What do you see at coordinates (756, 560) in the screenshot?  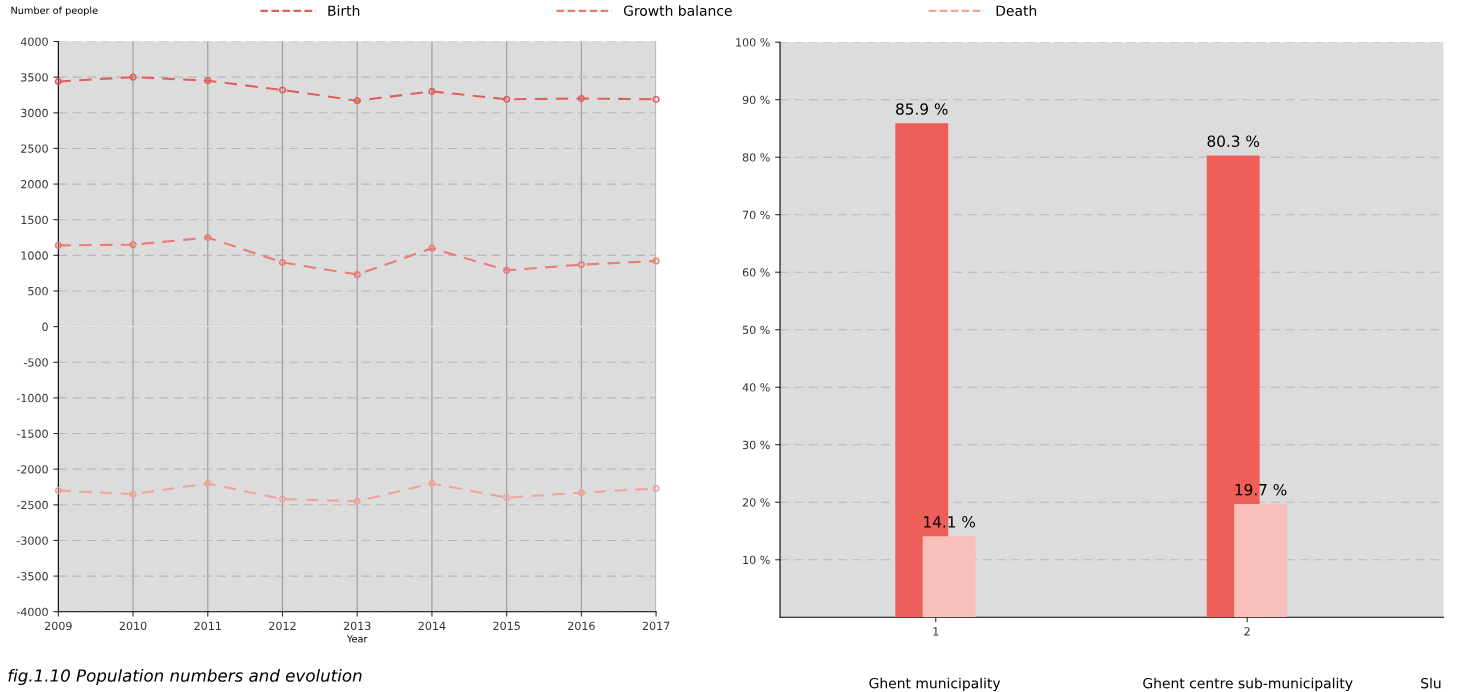 I see `y-tick-label: 10 %` at bounding box center [756, 560].